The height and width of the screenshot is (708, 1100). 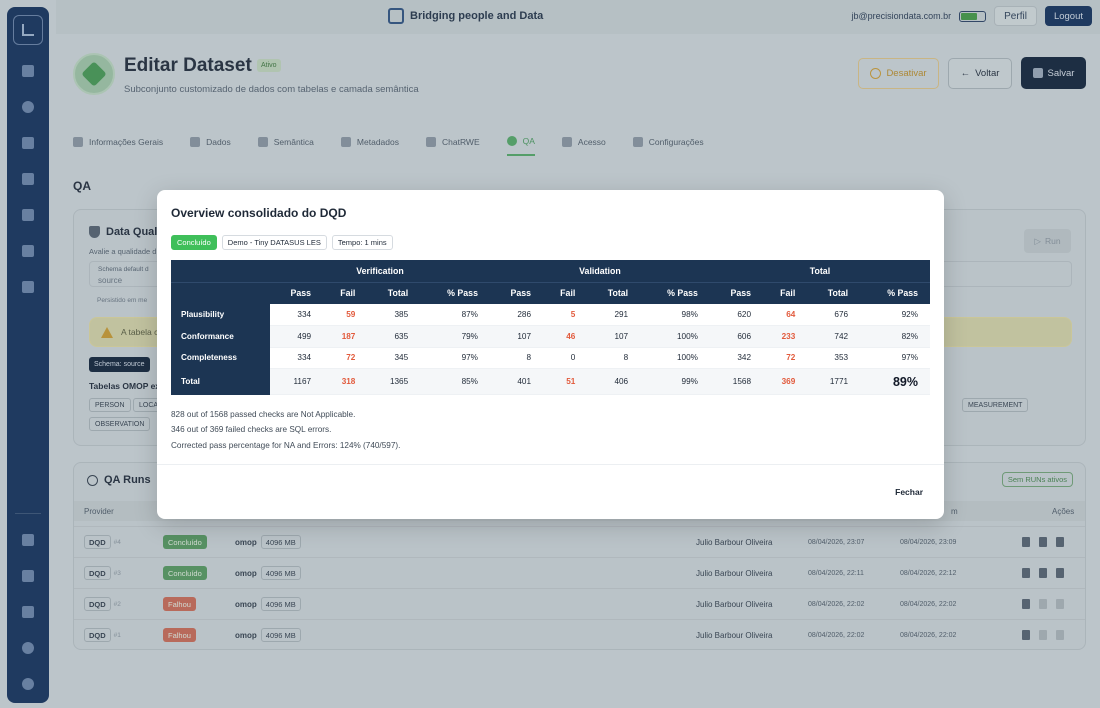 I want to click on perfil-button: Perfil, so click(x=1015, y=16).